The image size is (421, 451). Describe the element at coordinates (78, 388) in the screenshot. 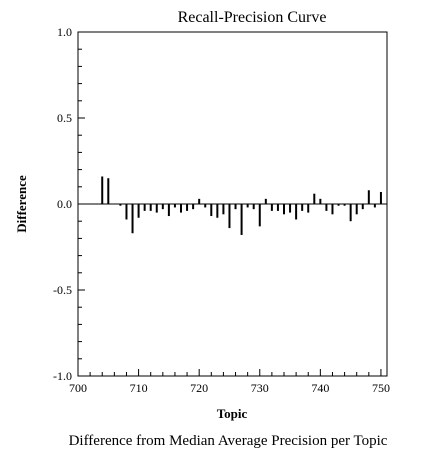

I see `x-tick-label: 700` at that location.